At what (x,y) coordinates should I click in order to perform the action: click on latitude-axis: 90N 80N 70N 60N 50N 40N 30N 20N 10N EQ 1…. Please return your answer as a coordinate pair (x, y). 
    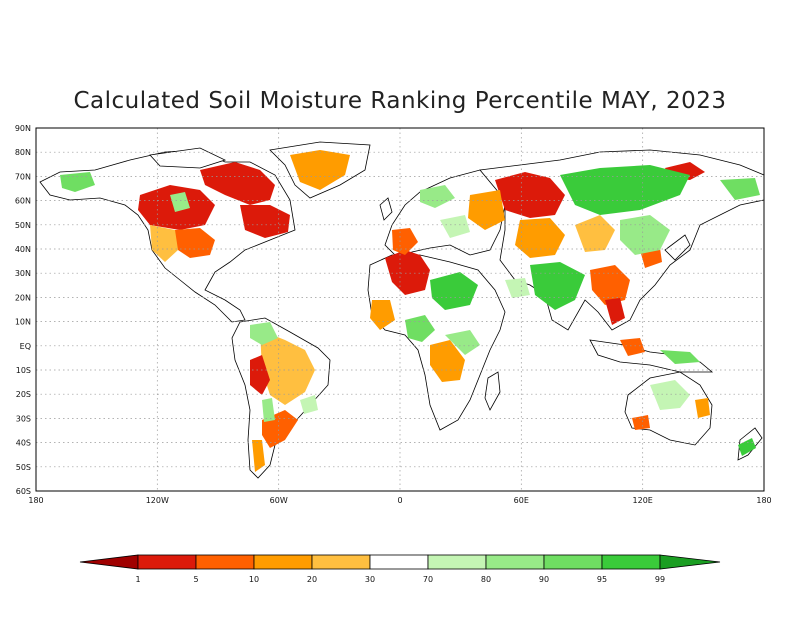
    Looking at the image, I should click on (23, 310).